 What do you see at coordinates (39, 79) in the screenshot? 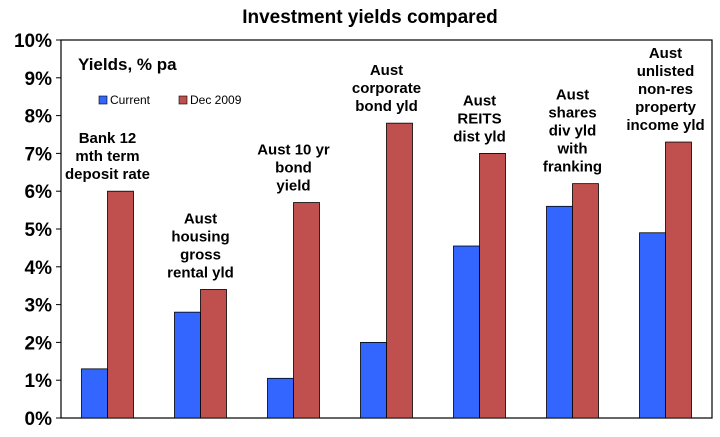
I see `y-tick-label: 9%` at bounding box center [39, 79].